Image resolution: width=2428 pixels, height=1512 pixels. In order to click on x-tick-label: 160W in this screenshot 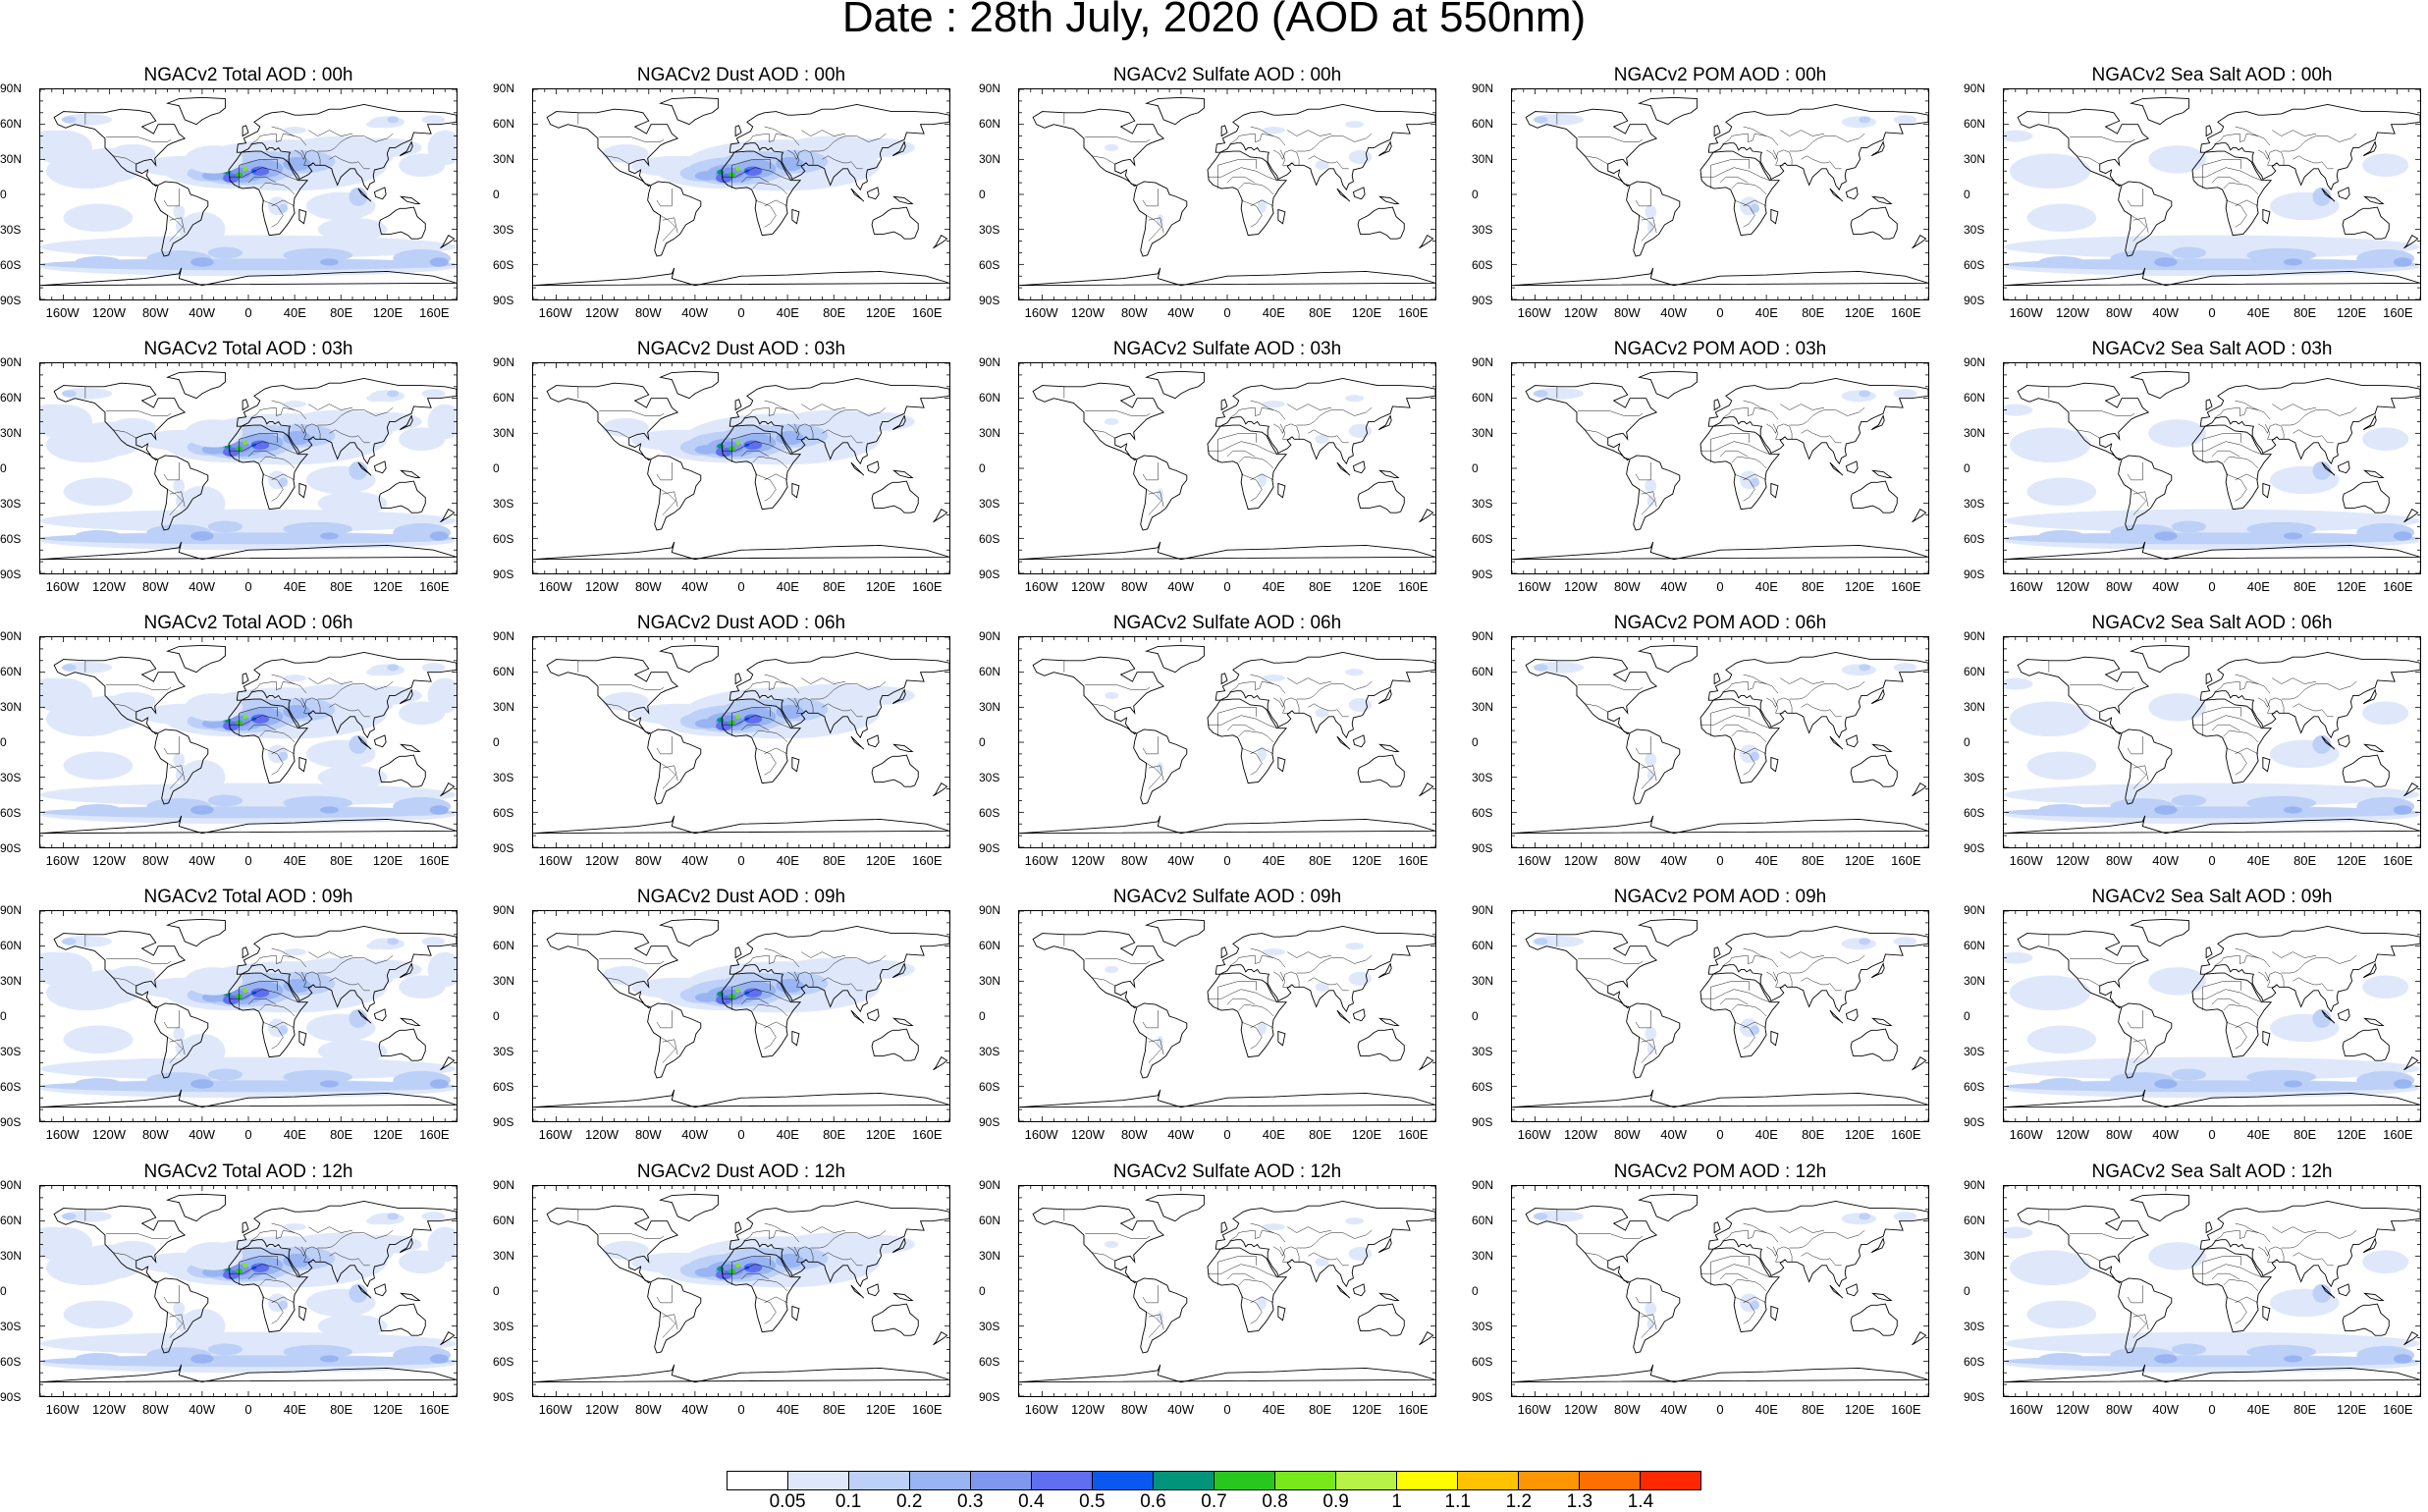, I will do `click(1534, 587)`.